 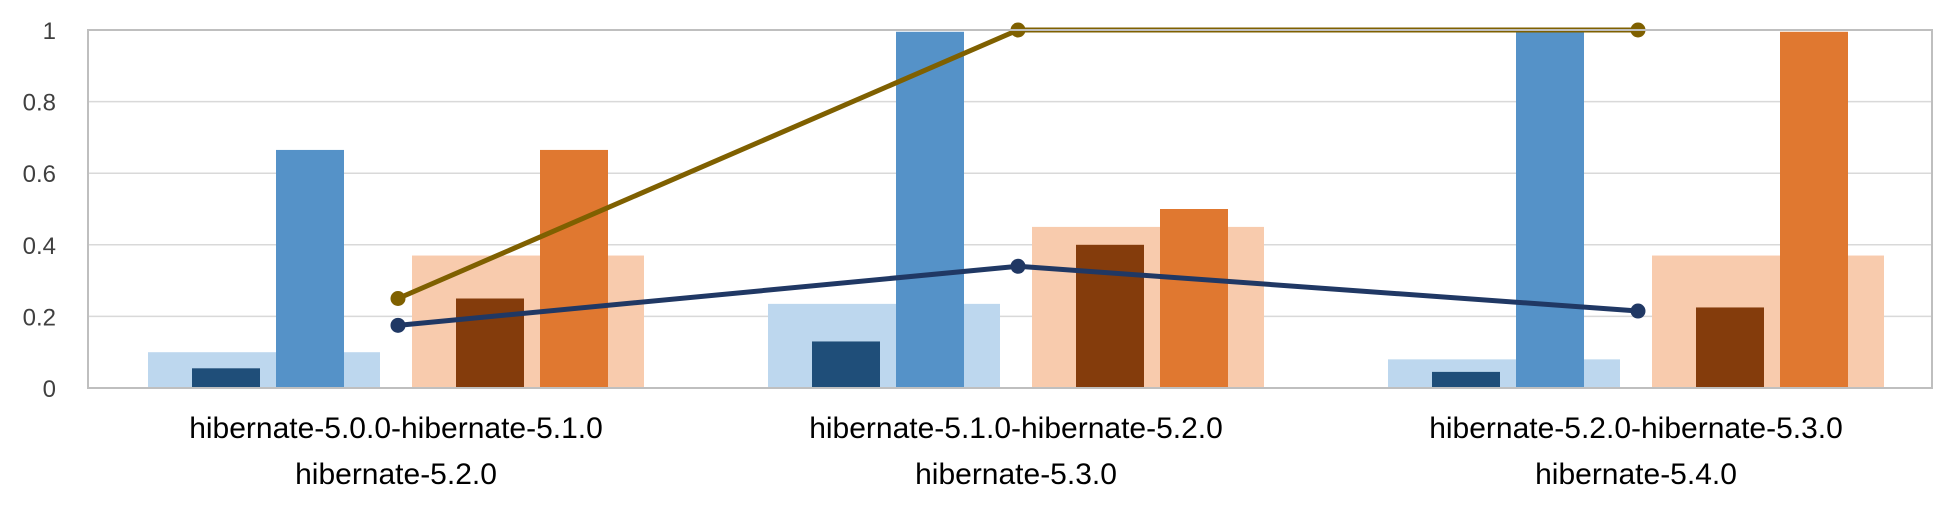 What do you see at coordinates (1016, 474) in the screenshot?
I see `x-tick-label: hibernate-5.3.0` at bounding box center [1016, 474].